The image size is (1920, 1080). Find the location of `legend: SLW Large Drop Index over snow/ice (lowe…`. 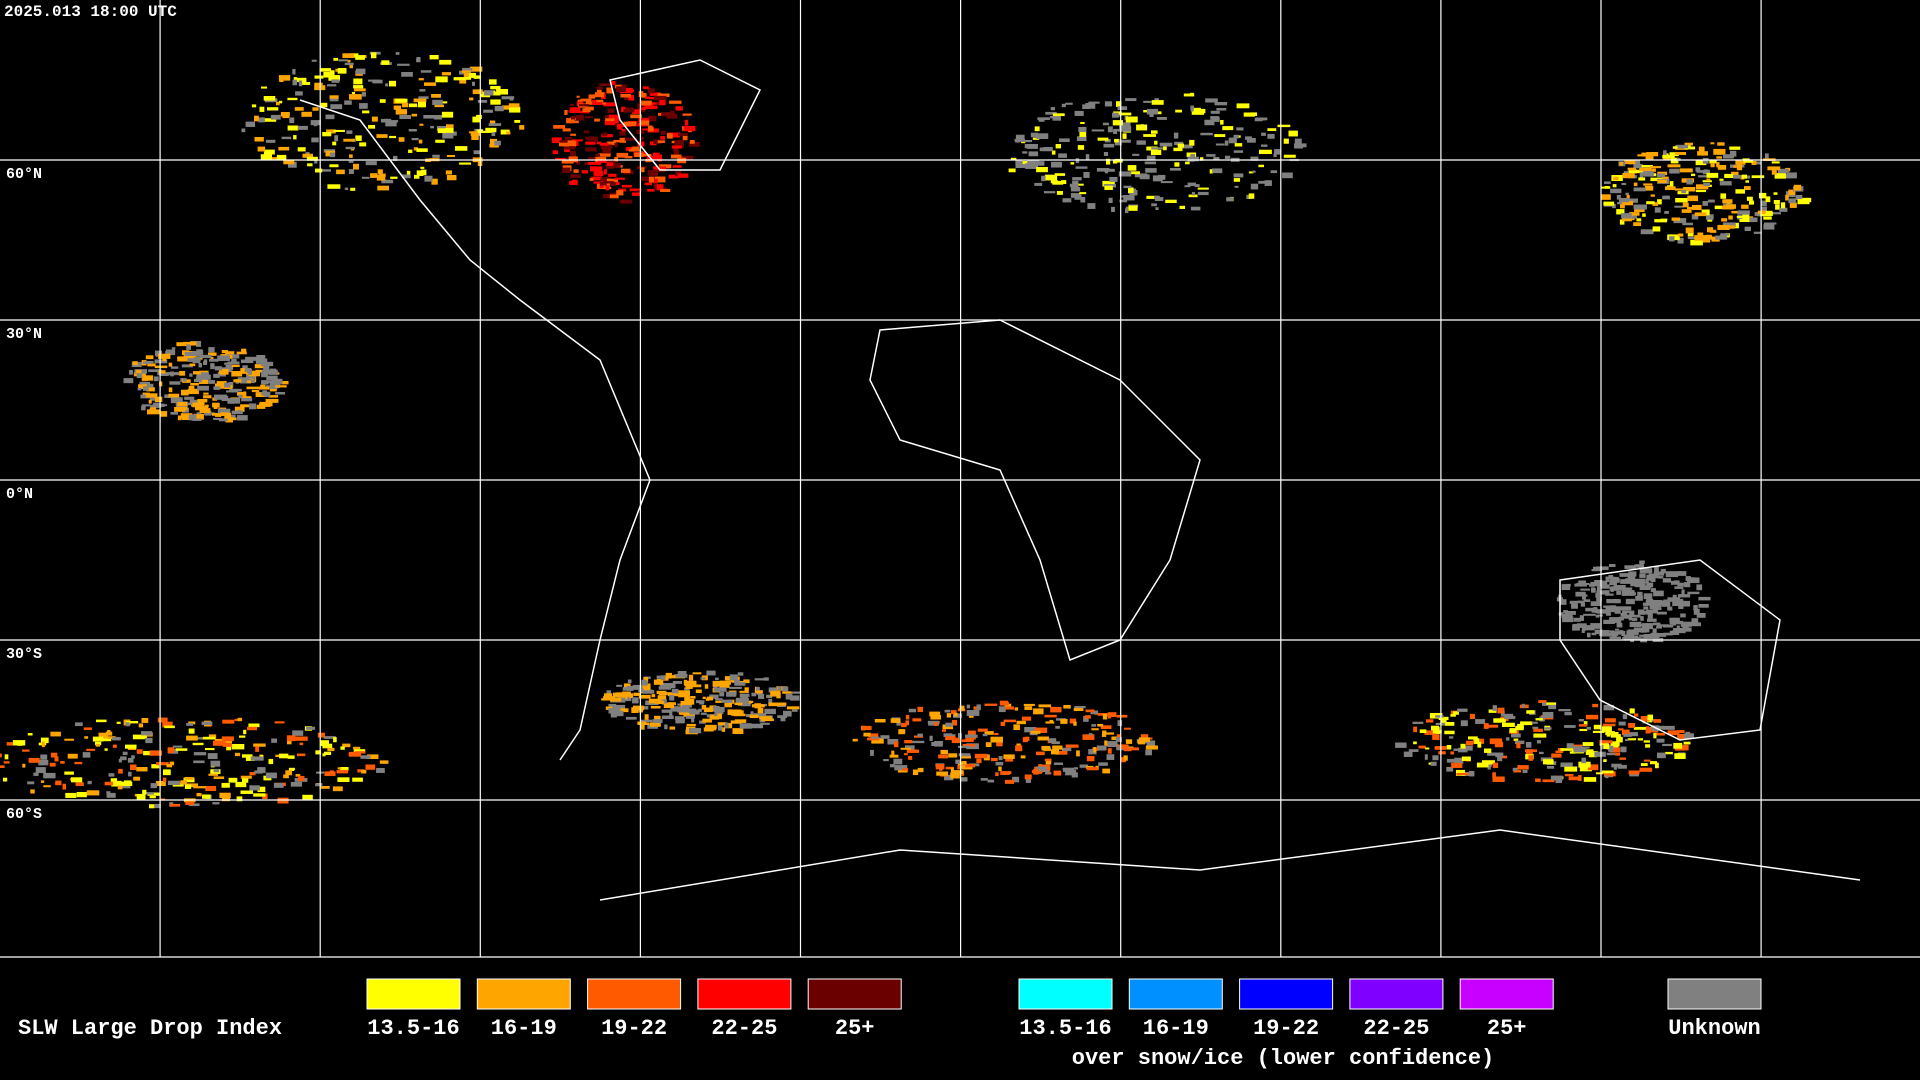

legend: SLW Large Drop Index over snow/ice (lowe… is located at coordinates (890, 1024).